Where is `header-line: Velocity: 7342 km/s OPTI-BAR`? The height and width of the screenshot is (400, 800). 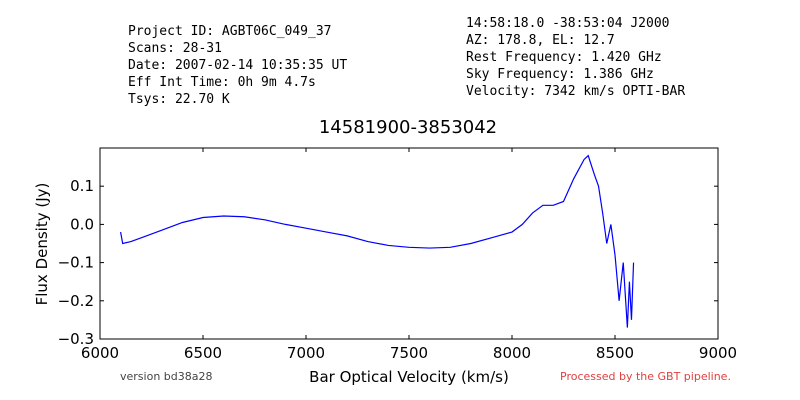 header-line: Velocity: 7342 km/s OPTI-BAR is located at coordinates (575, 91).